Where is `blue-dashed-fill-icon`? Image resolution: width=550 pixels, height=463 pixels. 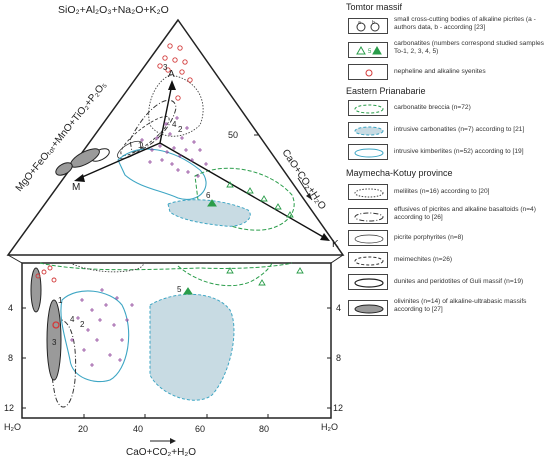 blue-dashed-fill-icon is located at coordinates (368, 130).